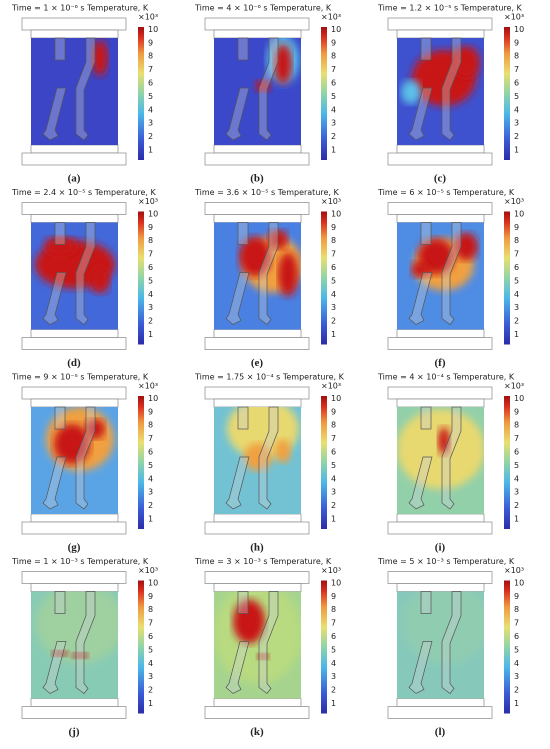  Describe the element at coordinates (74, 732) in the screenshot. I see `panel-label: (j)` at that location.